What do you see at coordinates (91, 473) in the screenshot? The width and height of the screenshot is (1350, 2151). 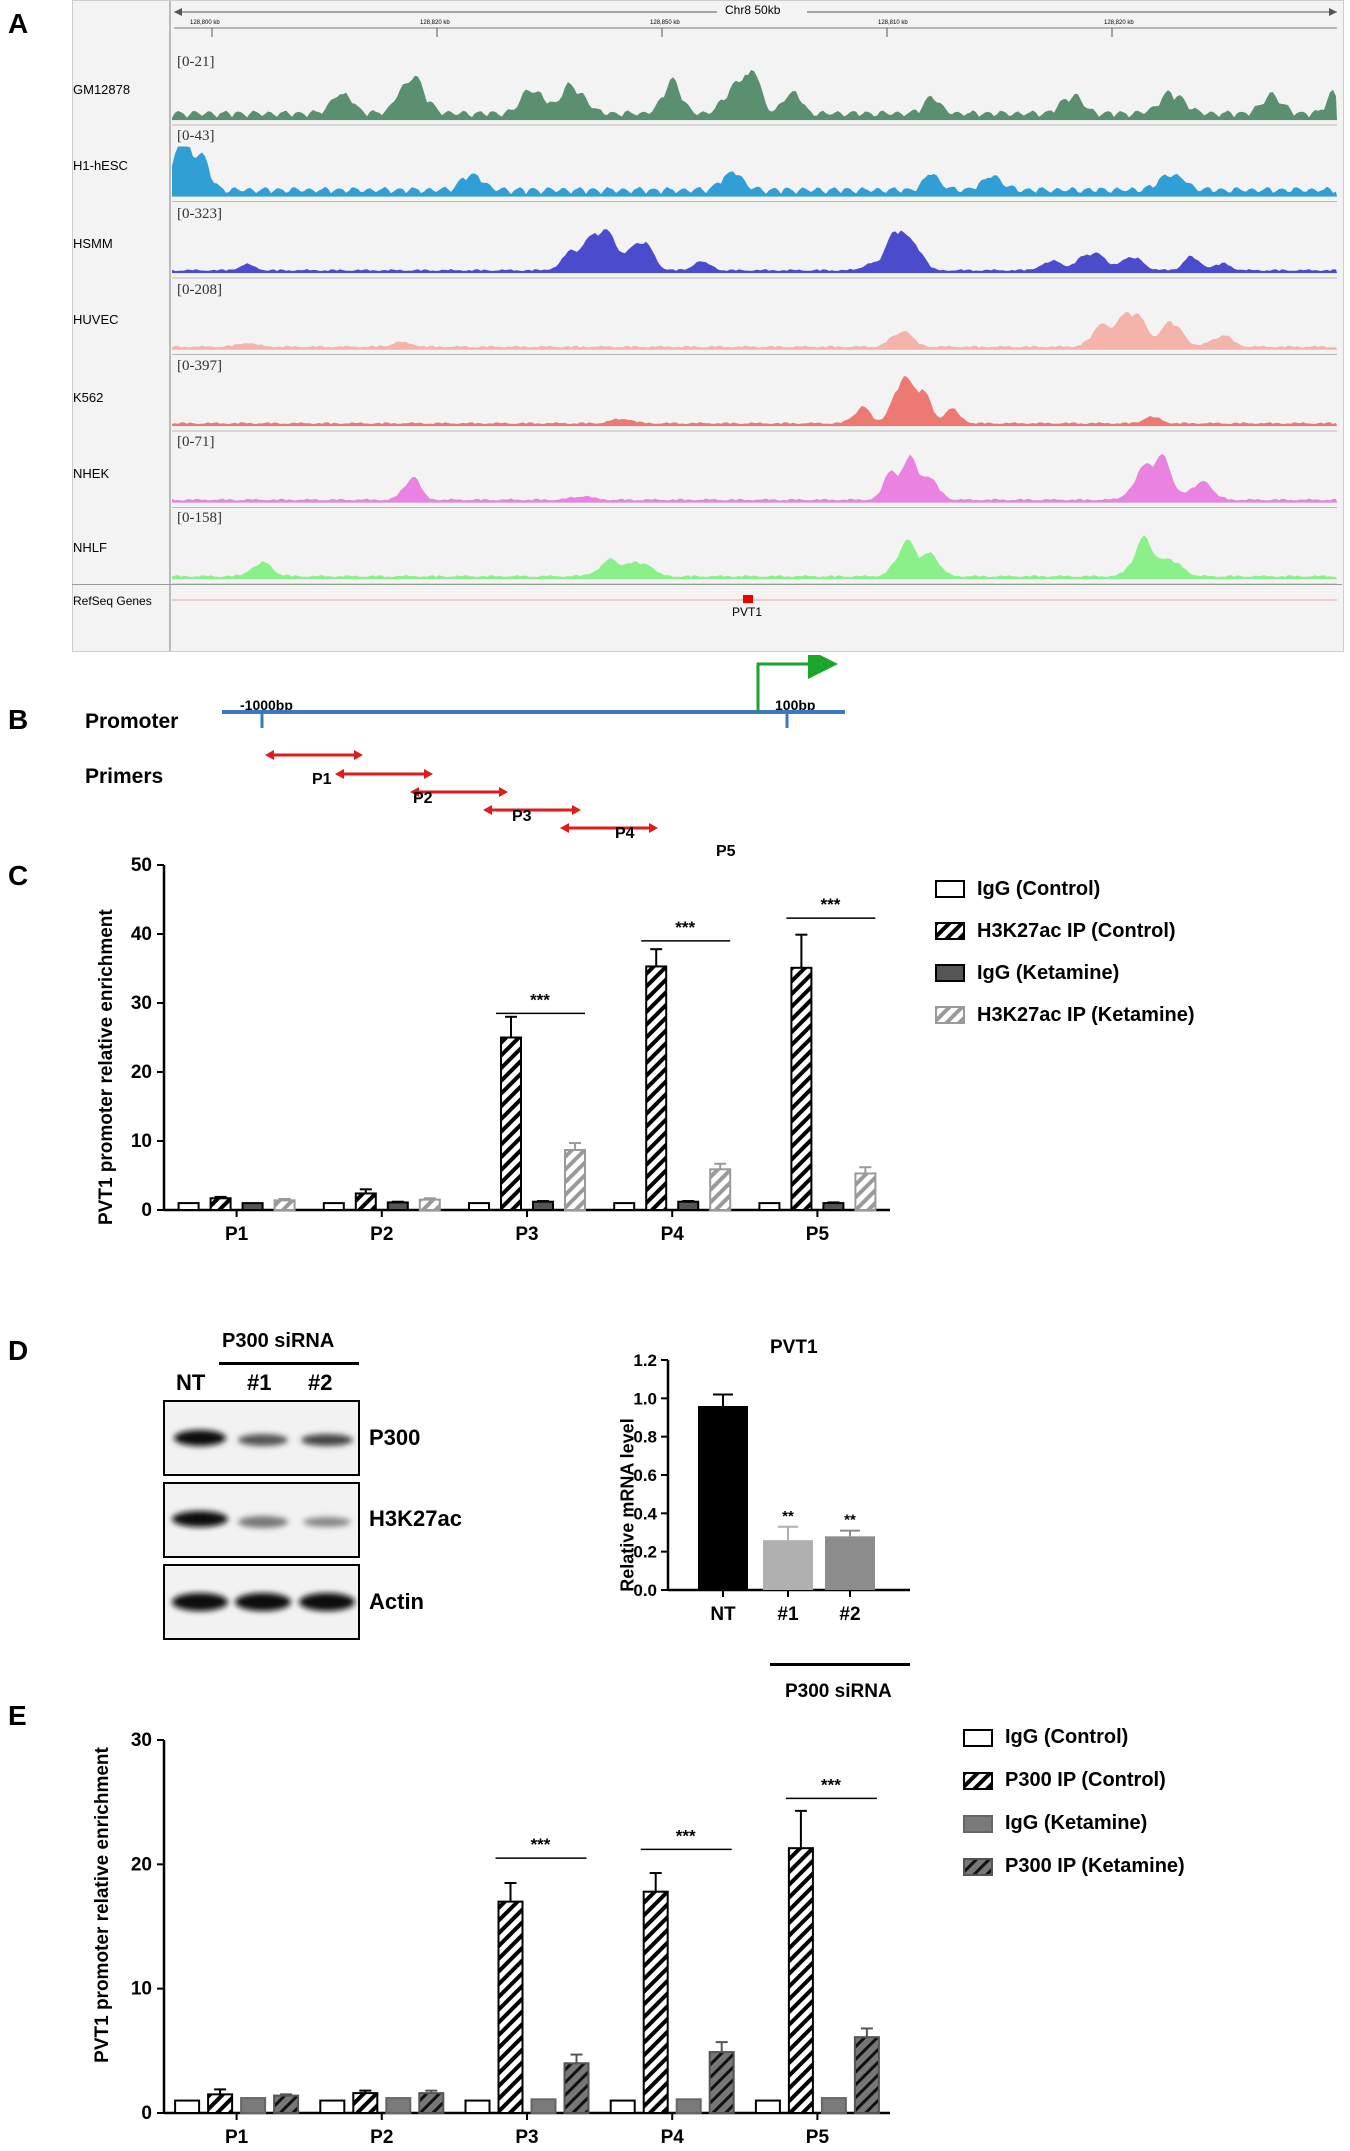 I see `track-label-nhek: NHEK` at bounding box center [91, 473].